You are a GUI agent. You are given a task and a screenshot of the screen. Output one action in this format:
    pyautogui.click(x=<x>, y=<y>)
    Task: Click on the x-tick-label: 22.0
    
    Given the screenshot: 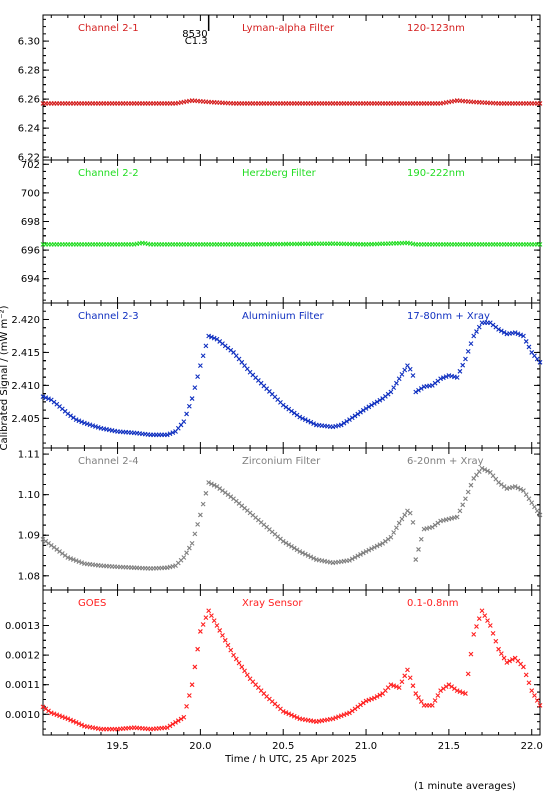 What is the action you would take?
    pyautogui.click(x=532, y=746)
    